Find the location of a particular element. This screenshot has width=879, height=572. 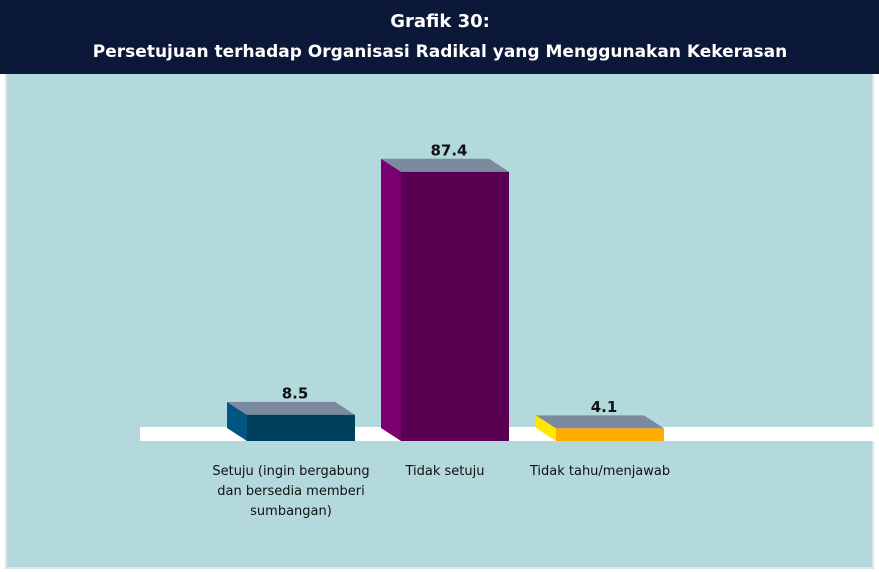

x-tick-label: Tidak tahu/menjawab is located at coordinates (600, 471).